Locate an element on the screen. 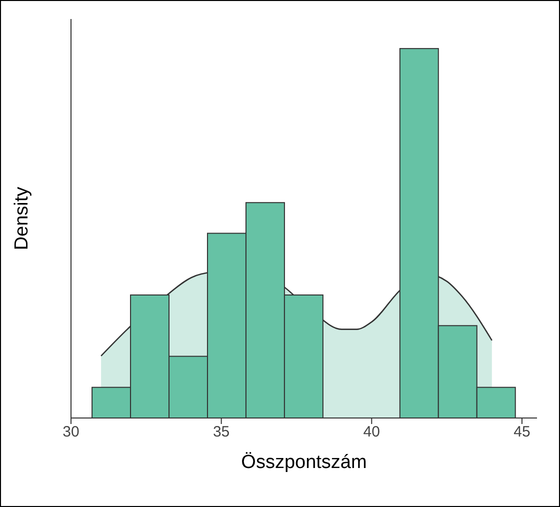 The image size is (560, 507). x-tick-label: 30 is located at coordinates (71, 432).